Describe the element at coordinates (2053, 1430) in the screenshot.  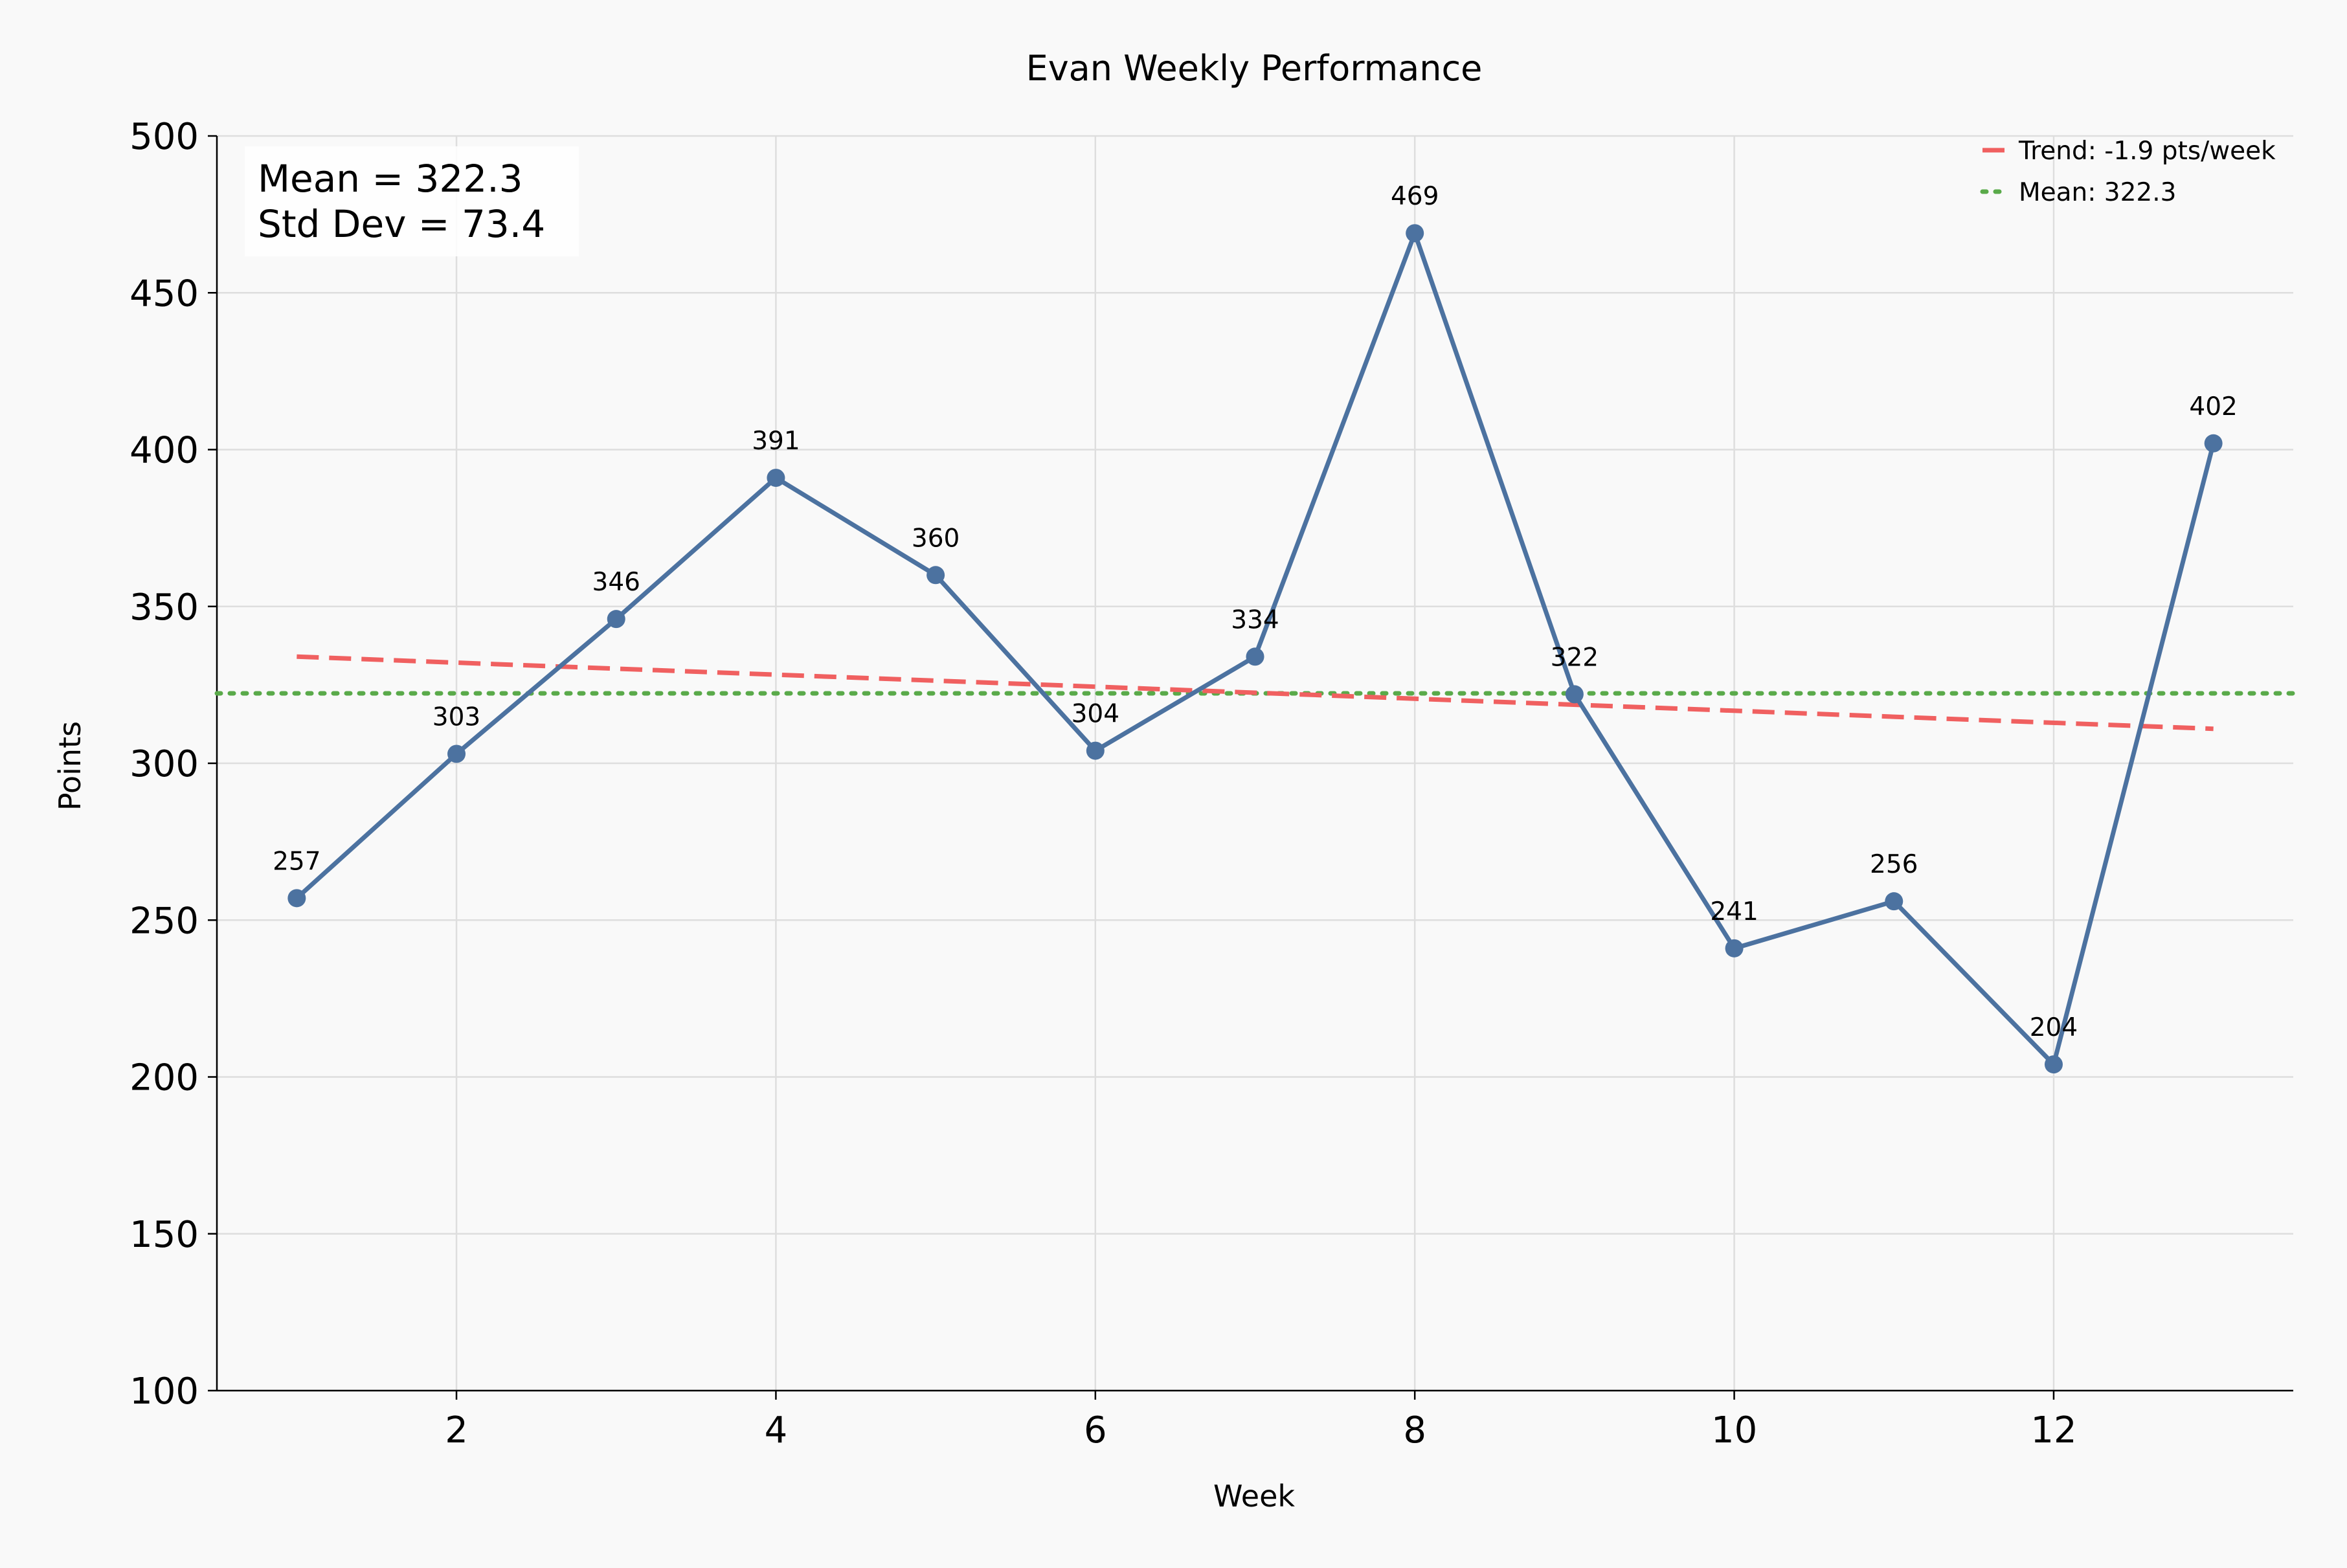
I see `x-tick-label-12: 12` at that location.